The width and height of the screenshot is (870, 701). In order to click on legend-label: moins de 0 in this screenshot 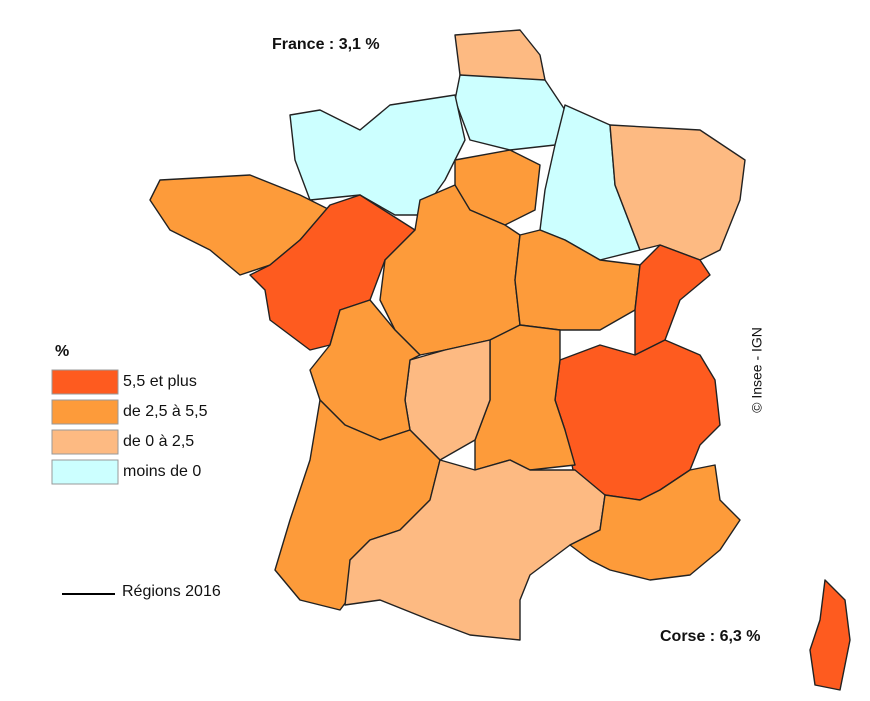, I will do `click(162, 471)`.